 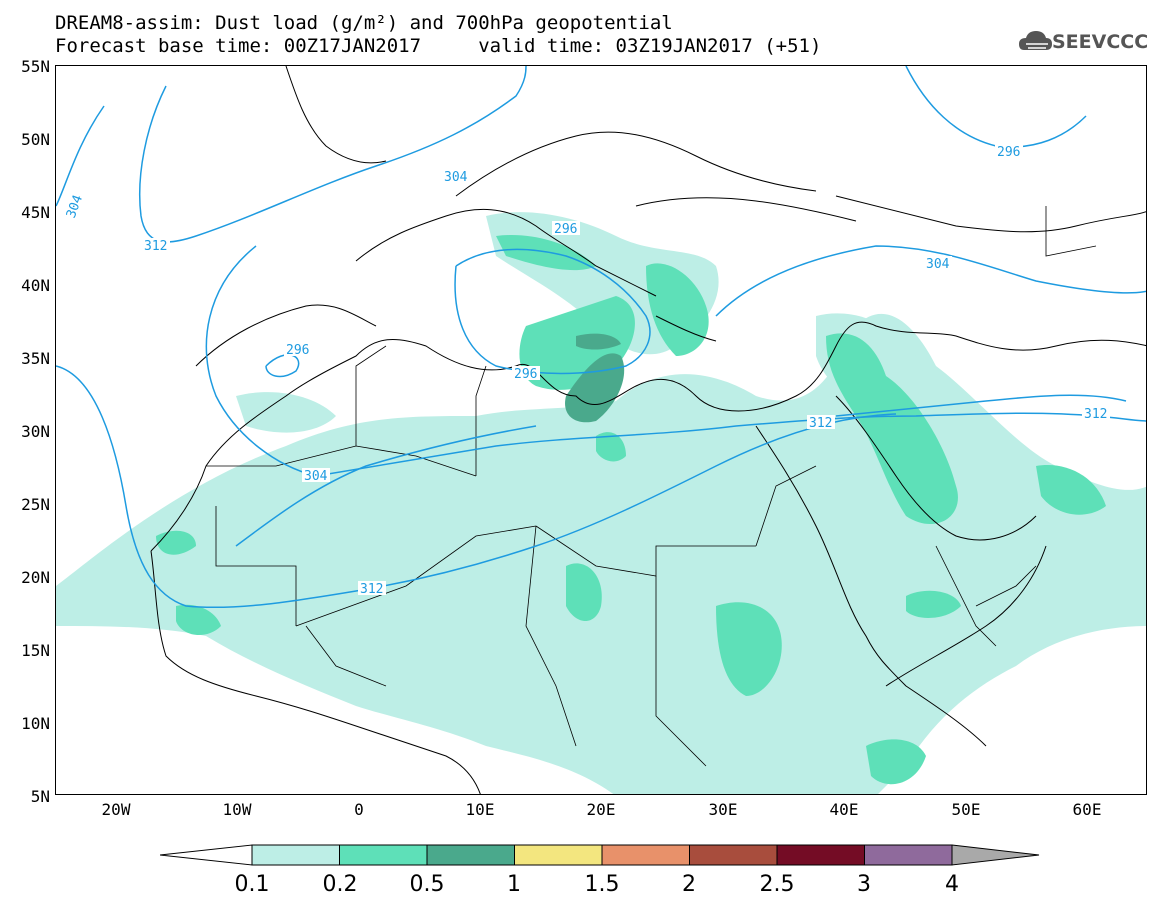 What do you see at coordinates (595, 378) in the screenshot?
I see `dust-shading-dark` at bounding box center [595, 378].